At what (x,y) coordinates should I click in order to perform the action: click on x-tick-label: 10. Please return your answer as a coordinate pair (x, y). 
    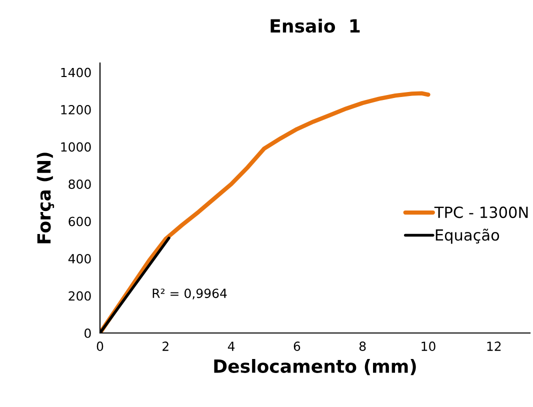
    Looking at the image, I should click on (429, 347).